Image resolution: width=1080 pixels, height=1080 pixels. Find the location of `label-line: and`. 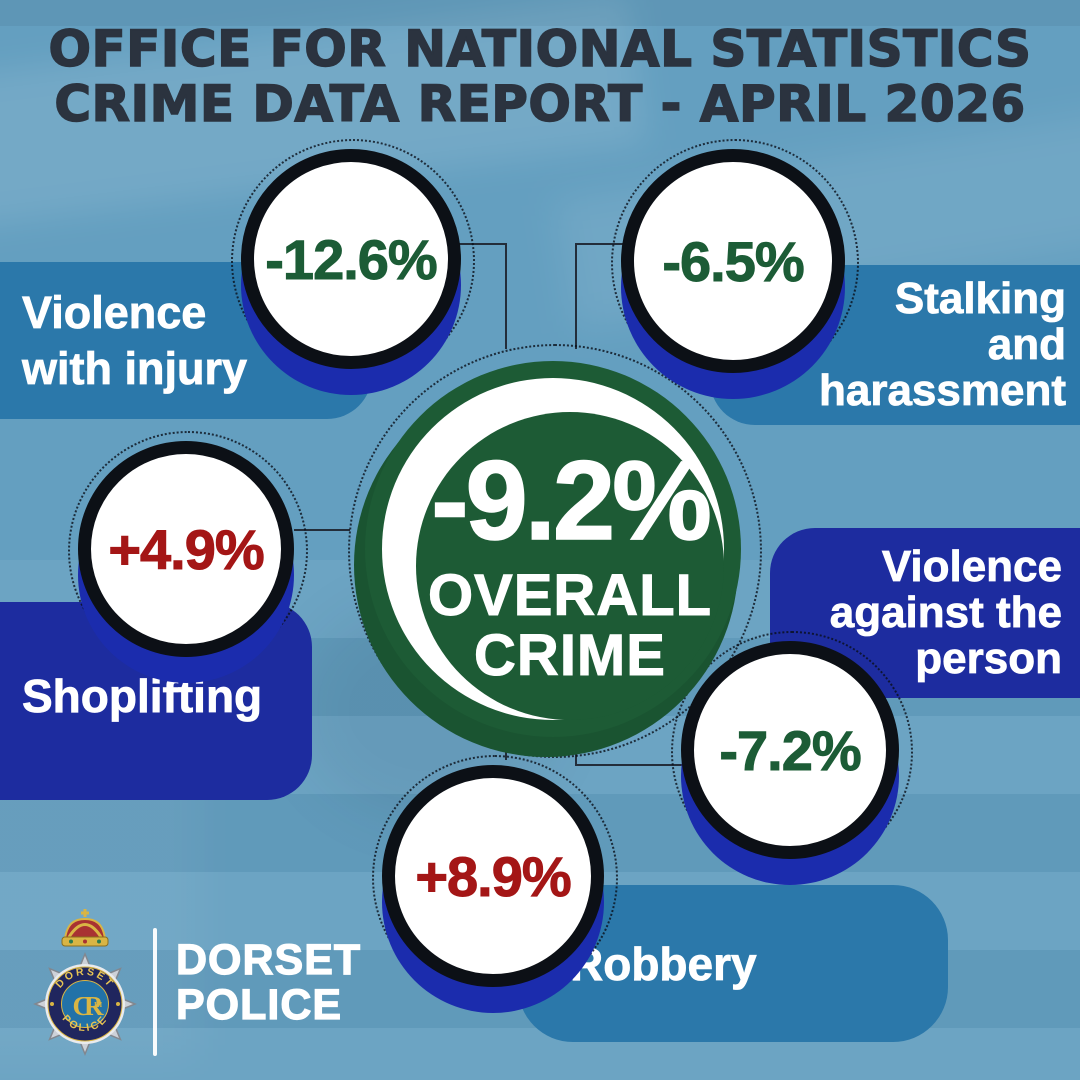

label-line: and is located at coordinates (1026, 344).